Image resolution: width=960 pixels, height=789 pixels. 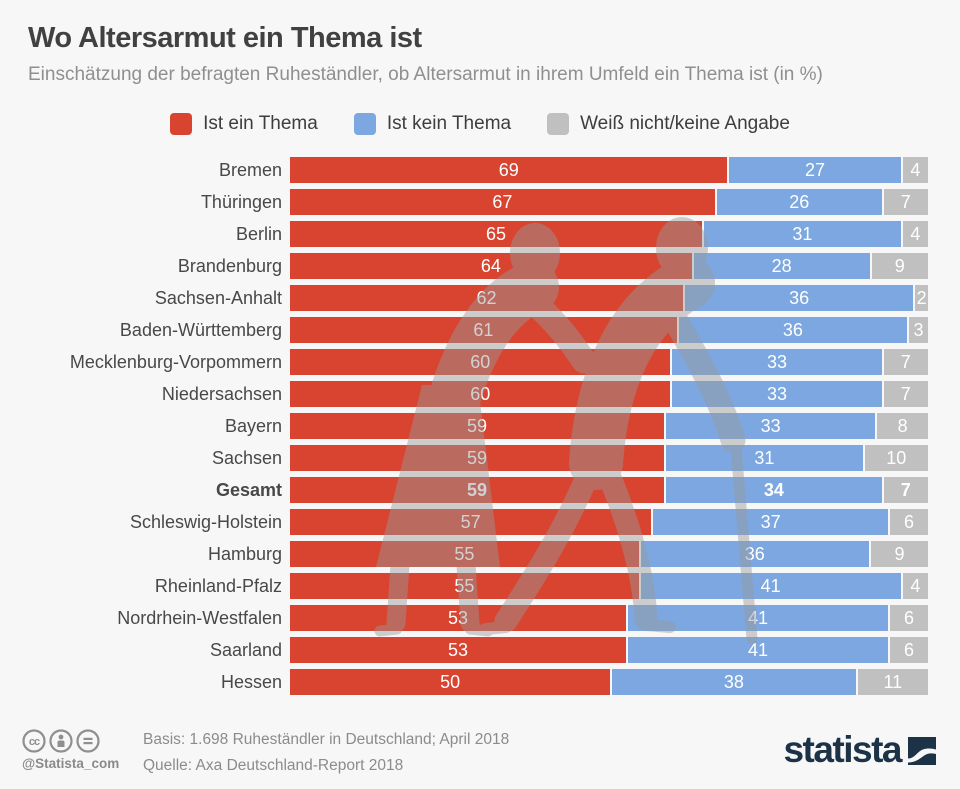 I want to click on source-note: Quelle: Axa Deutschland-Report 2018, so click(x=273, y=765).